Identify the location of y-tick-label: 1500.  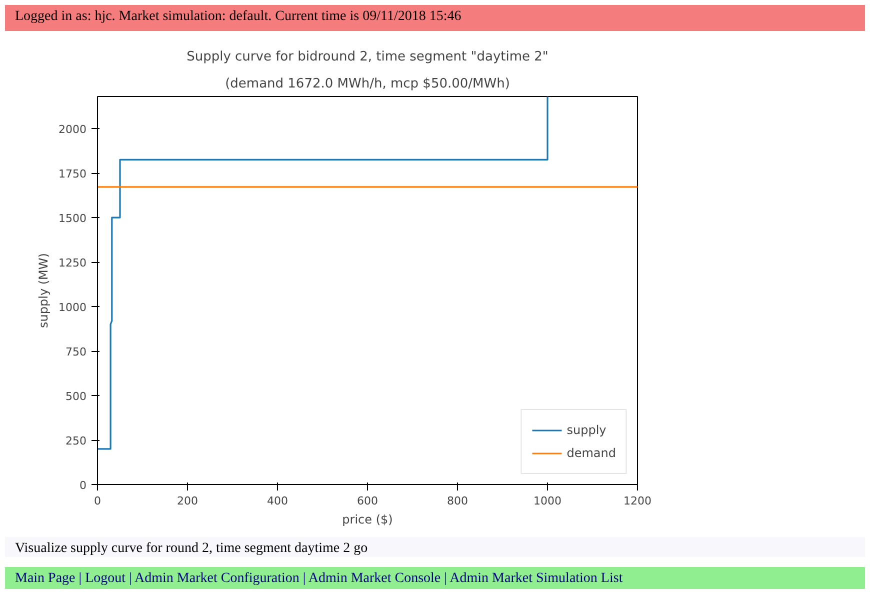
(72, 219).